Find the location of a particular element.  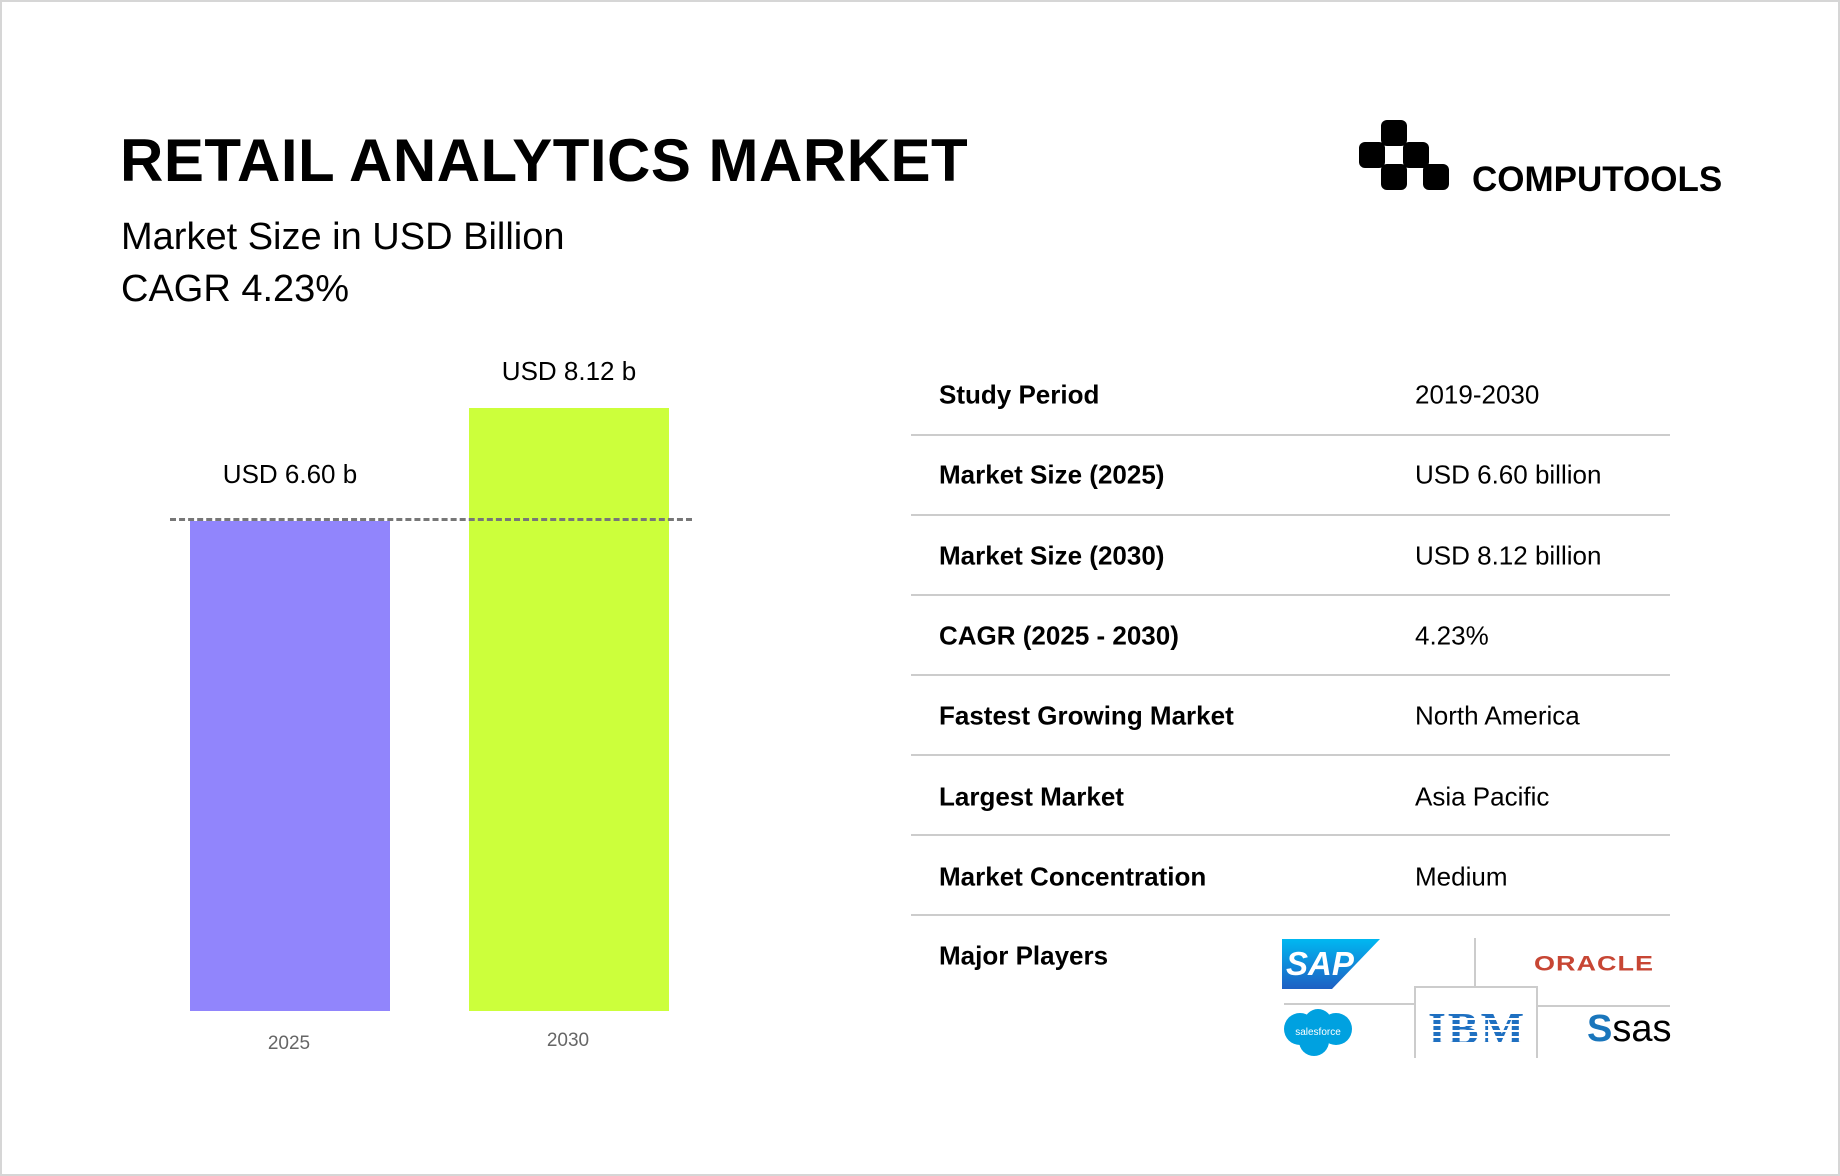

x-tick-2025: 2025 is located at coordinates (289, 1043).